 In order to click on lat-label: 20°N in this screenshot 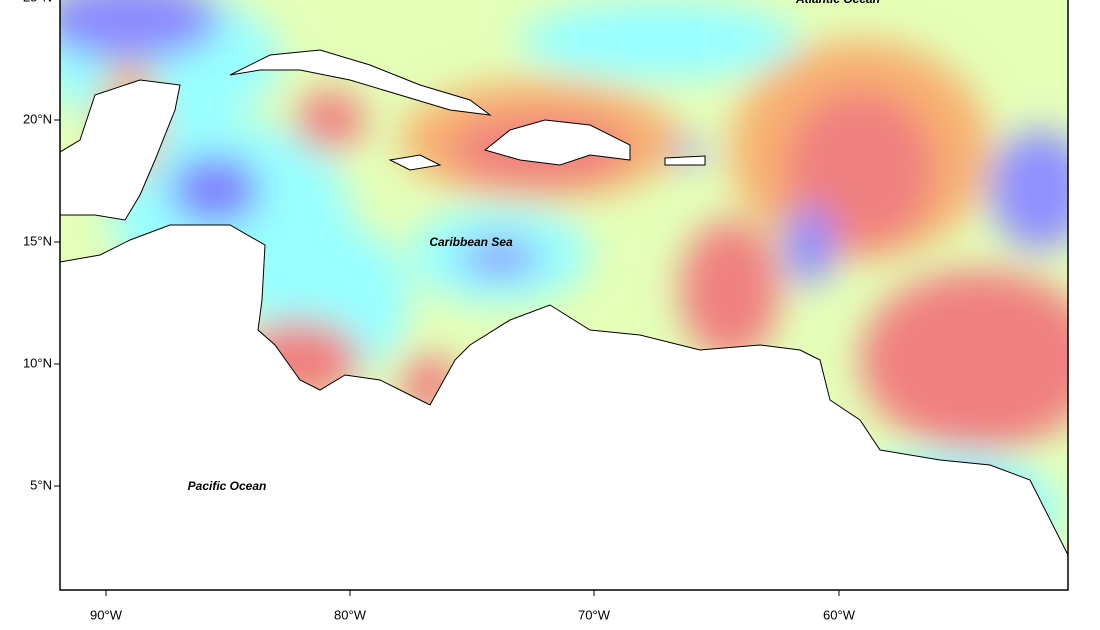, I will do `click(37, 118)`.